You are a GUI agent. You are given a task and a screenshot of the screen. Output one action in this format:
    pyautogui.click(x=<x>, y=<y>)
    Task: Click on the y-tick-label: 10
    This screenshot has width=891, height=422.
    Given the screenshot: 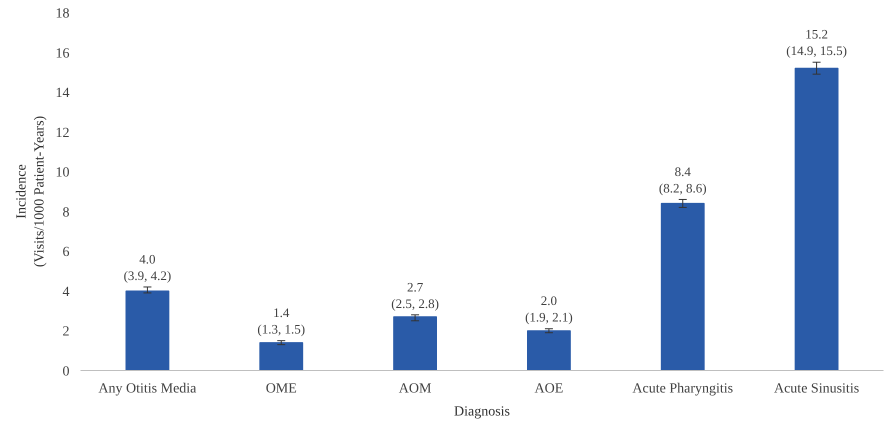 What is the action you would take?
    pyautogui.click(x=63, y=173)
    